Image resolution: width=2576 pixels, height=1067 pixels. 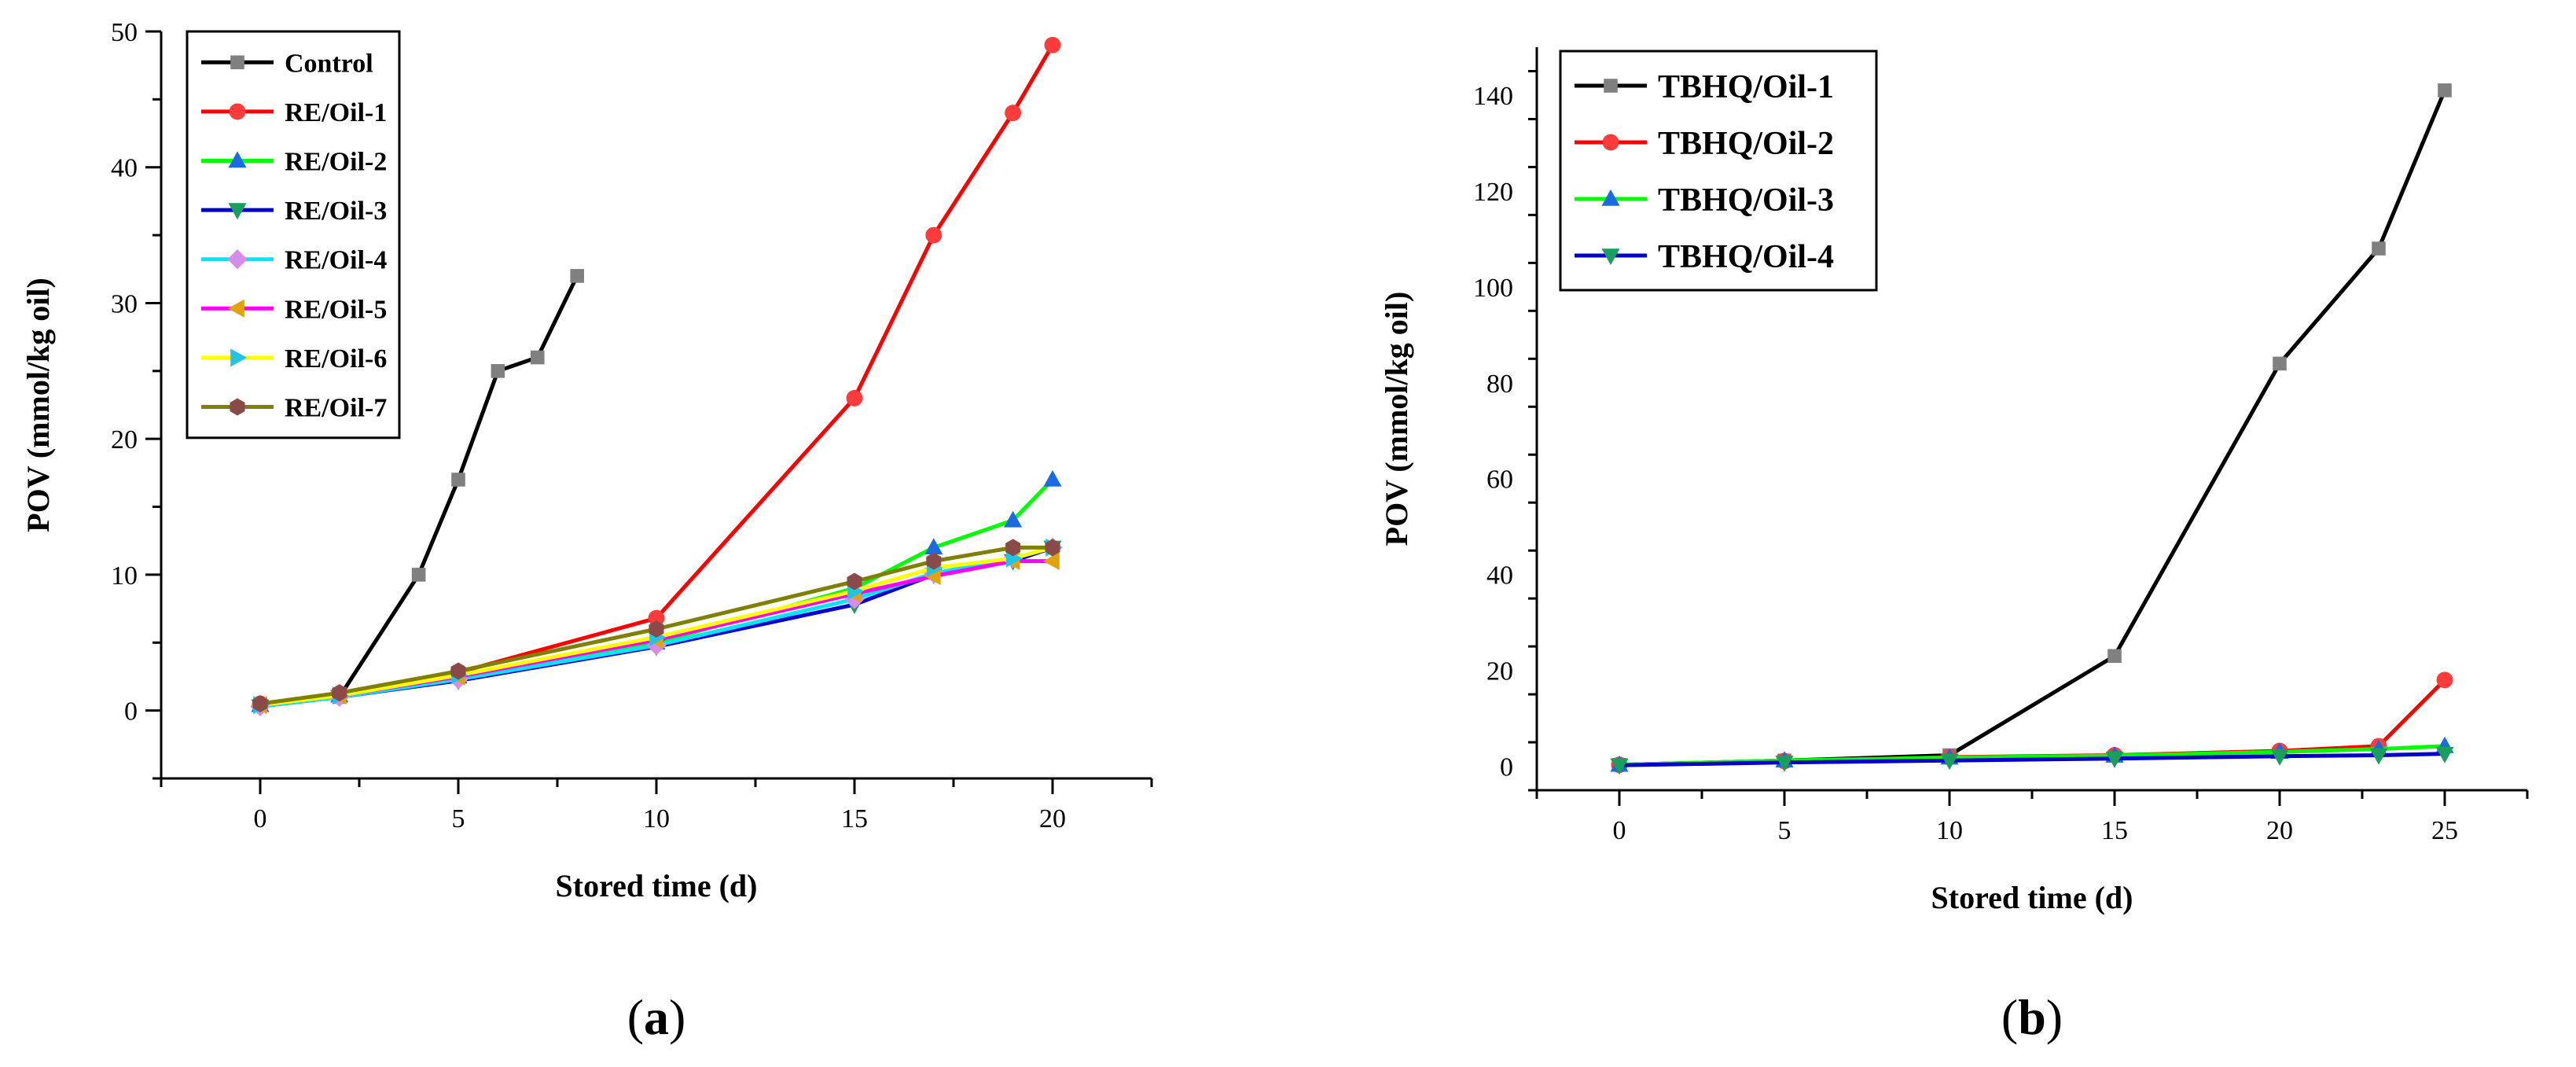 What do you see at coordinates (2279, 830) in the screenshot?
I see `b-x-tick-label: 20` at bounding box center [2279, 830].